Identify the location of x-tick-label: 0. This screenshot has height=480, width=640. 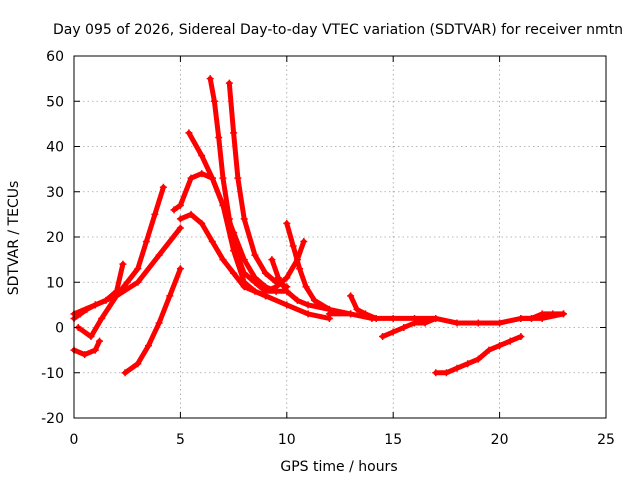
(74, 440).